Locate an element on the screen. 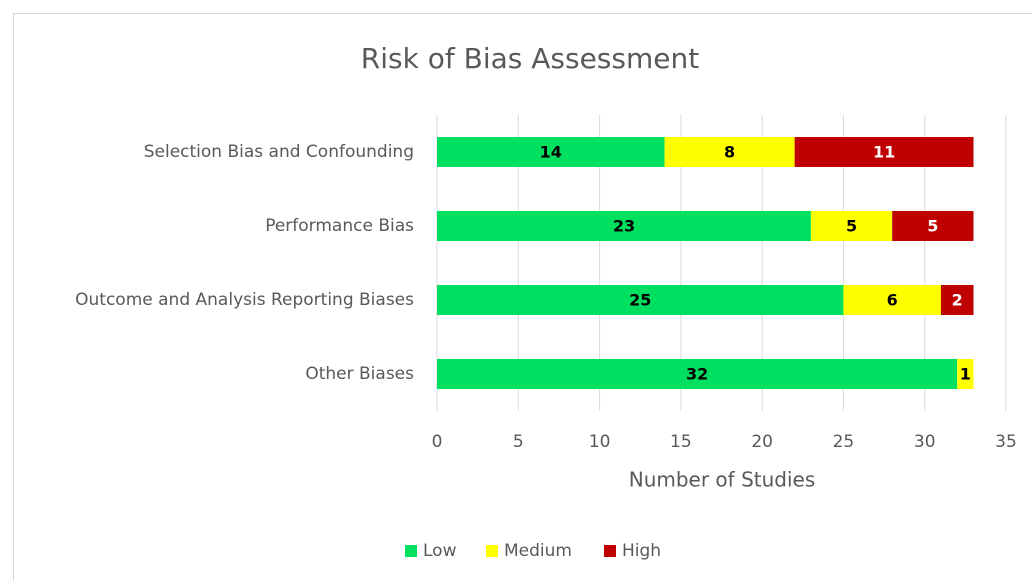 The height and width of the screenshot is (581, 1032). data-label: 32 is located at coordinates (697, 374).